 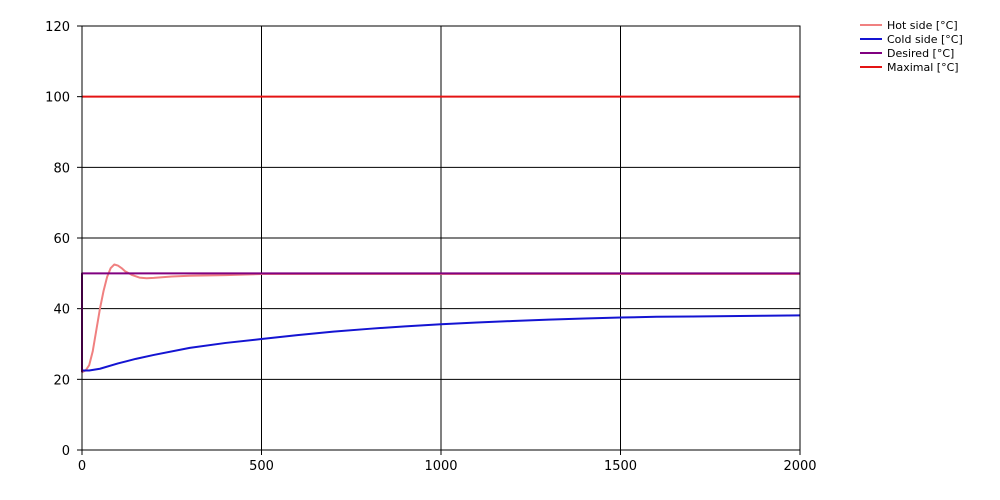 I want to click on legend-label: Maximal [°C], so click(x=923, y=67).